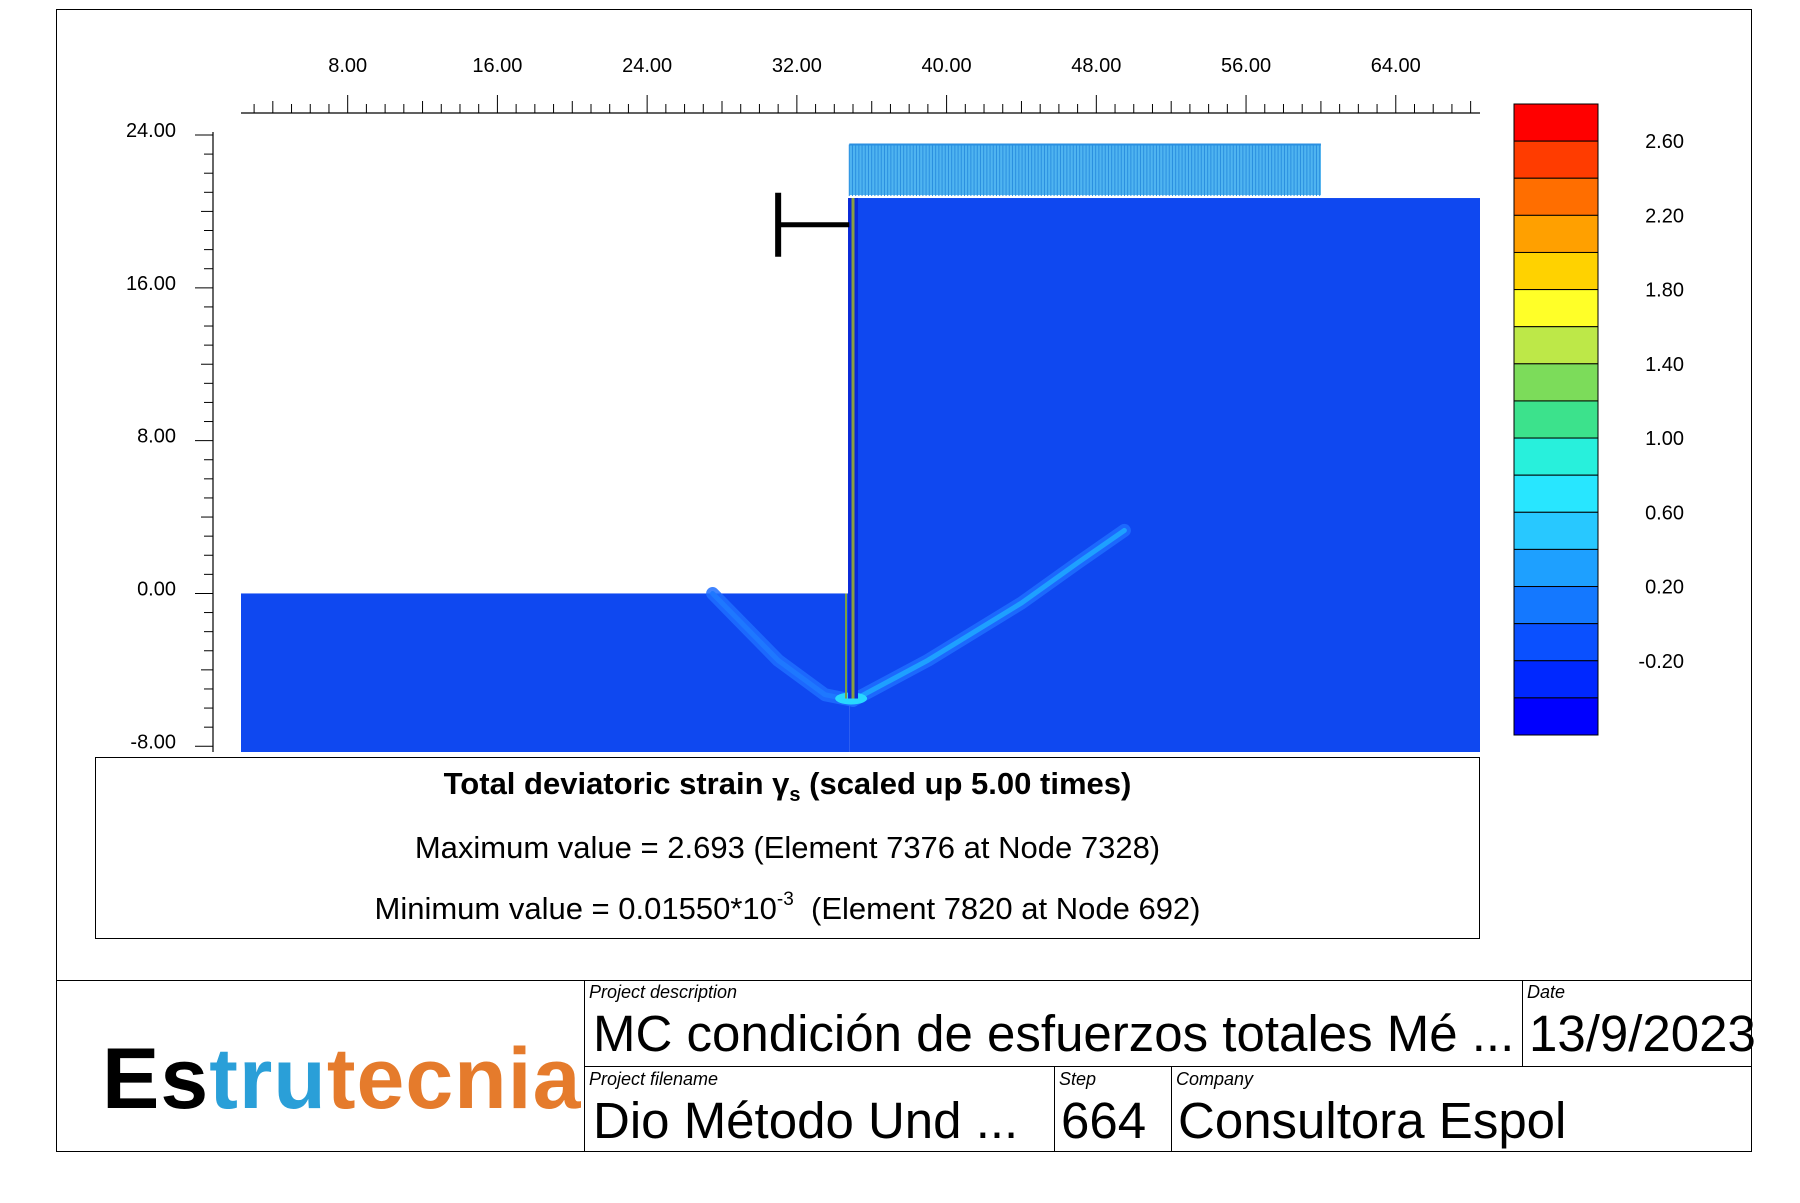 The image size is (1800, 1203). What do you see at coordinates (988, 615) in the screenshot?
I see `shear-band-core` at bounding box center [988, 615].